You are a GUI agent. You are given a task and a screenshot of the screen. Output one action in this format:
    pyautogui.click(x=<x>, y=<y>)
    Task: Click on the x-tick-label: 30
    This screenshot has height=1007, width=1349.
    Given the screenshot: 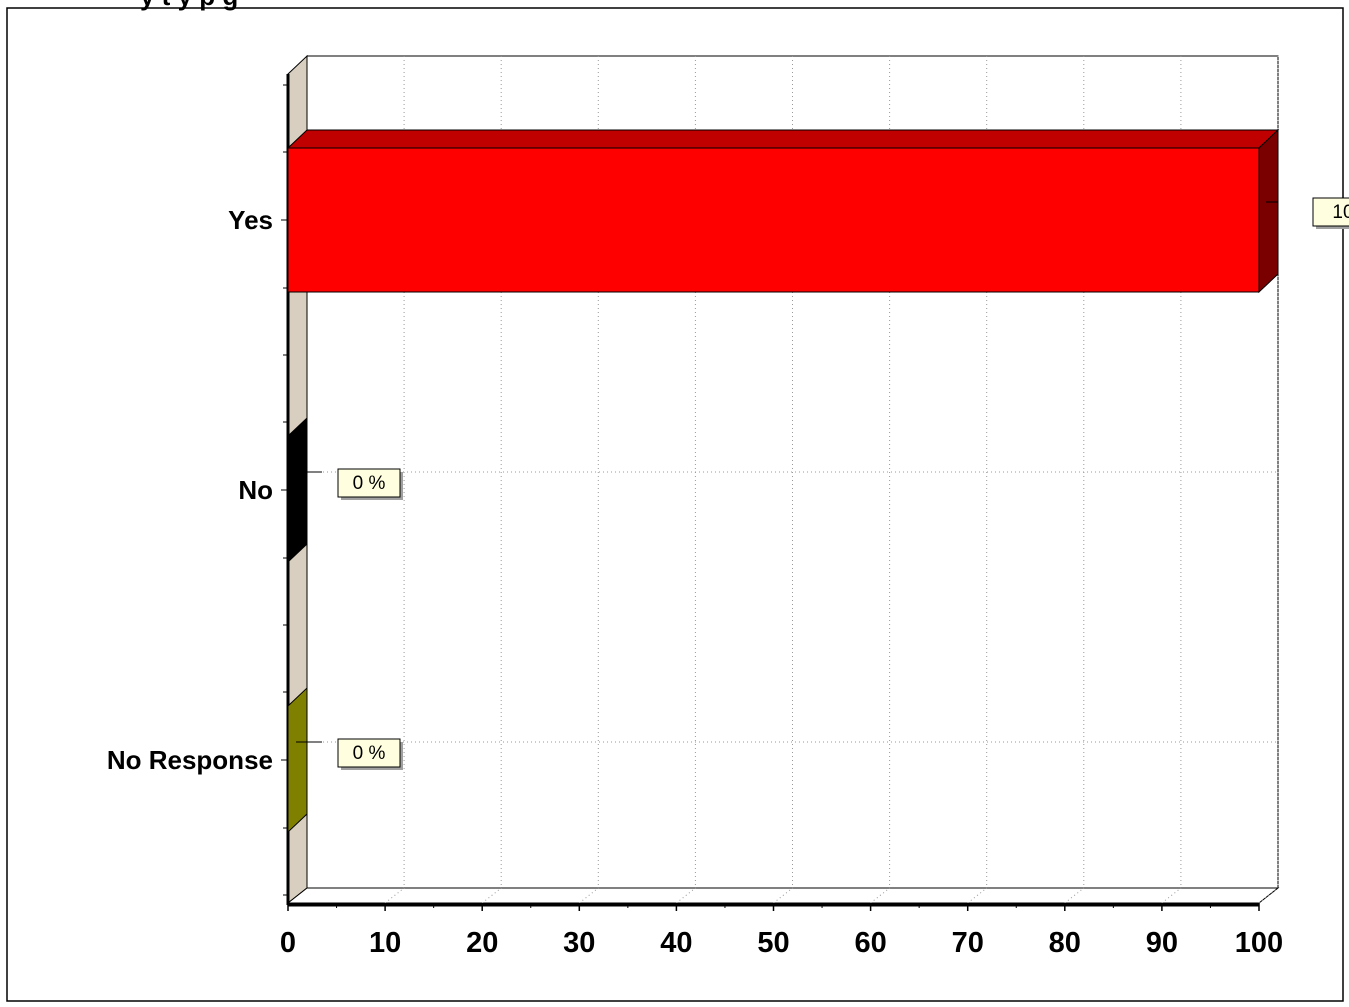 What is the action you would take?
    pyautogui.click(x=579, y=943)
    